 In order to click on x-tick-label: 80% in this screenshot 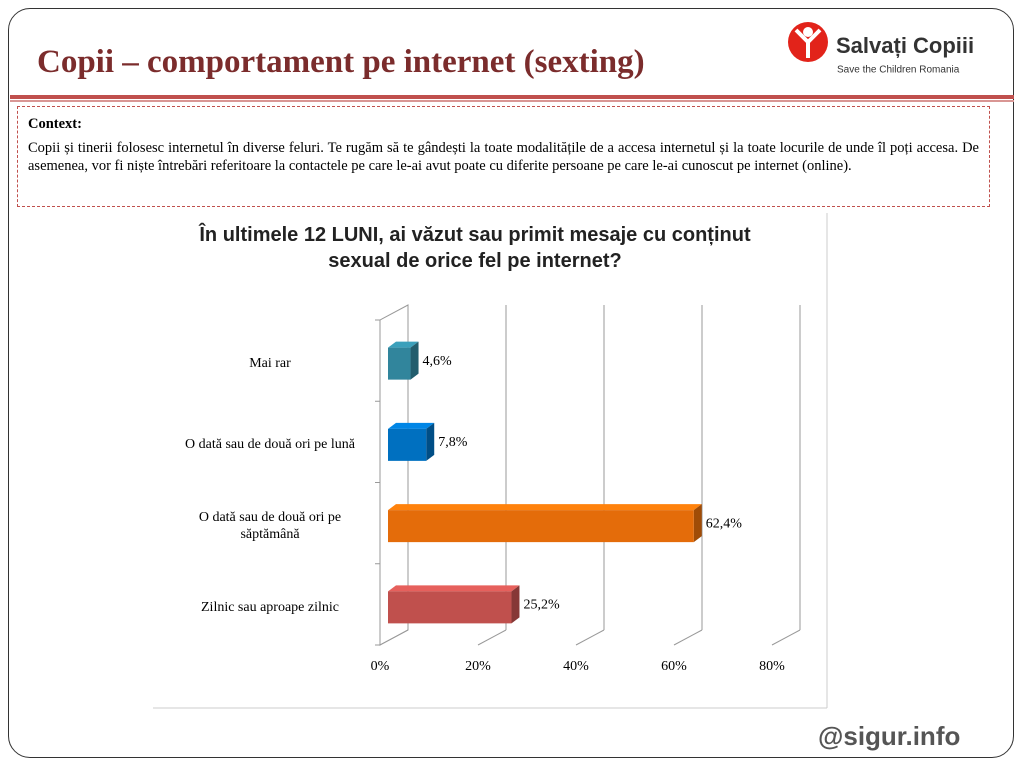, I will do `click(772, 666)`.